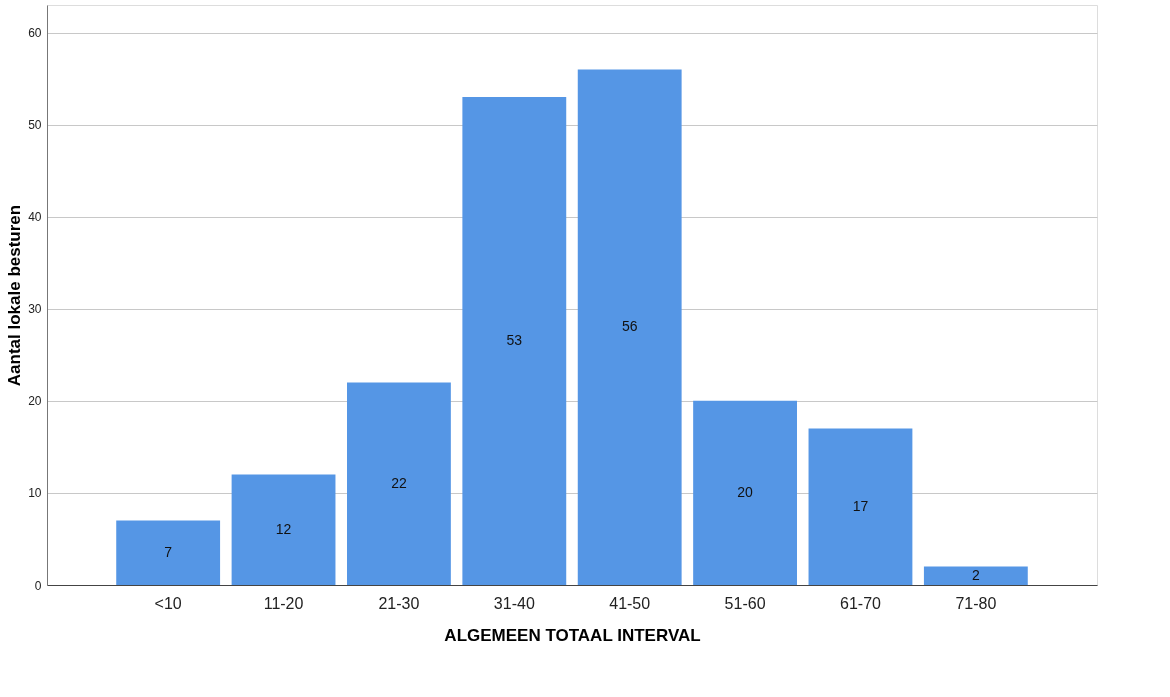 The image size is (1170, 697). What do you see at coordinates (168, 603) in the screenshot?
I see `x-tick-label: <10` at bounding box center [168, 603].